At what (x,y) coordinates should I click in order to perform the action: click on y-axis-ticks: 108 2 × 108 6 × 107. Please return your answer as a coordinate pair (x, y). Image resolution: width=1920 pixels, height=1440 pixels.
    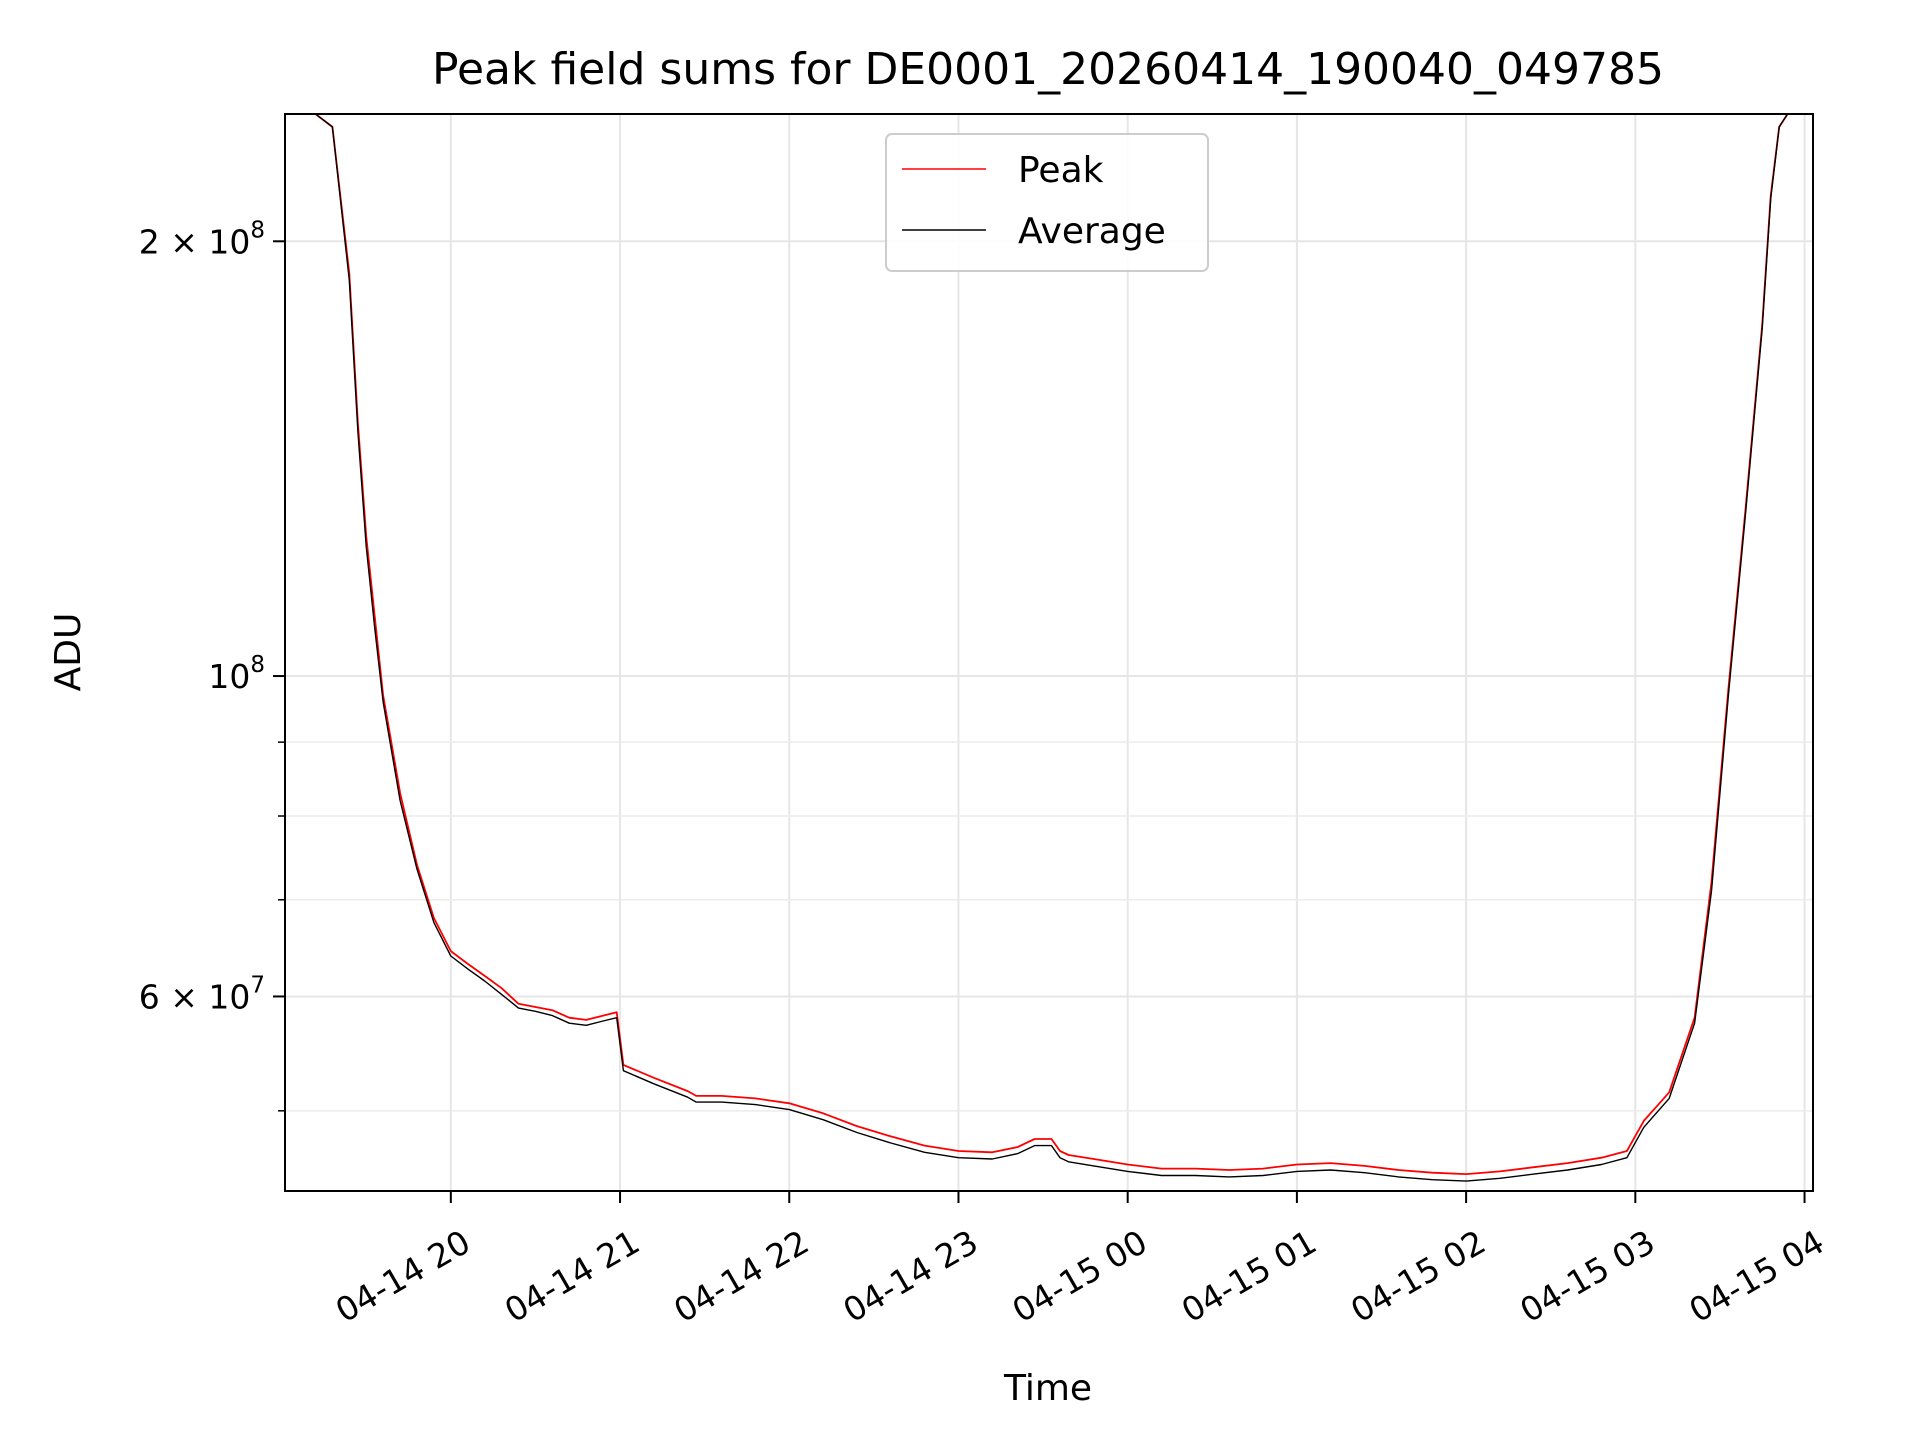
    Looking at the image, I should click on (212, 664).